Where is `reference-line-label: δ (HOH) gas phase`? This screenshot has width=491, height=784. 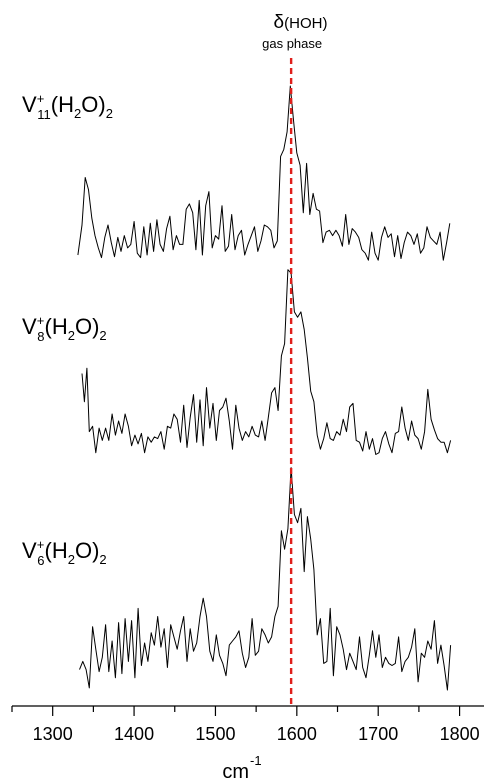 reference-line-label: δ (HOH) gas phase is located at coordinates (294, 31).